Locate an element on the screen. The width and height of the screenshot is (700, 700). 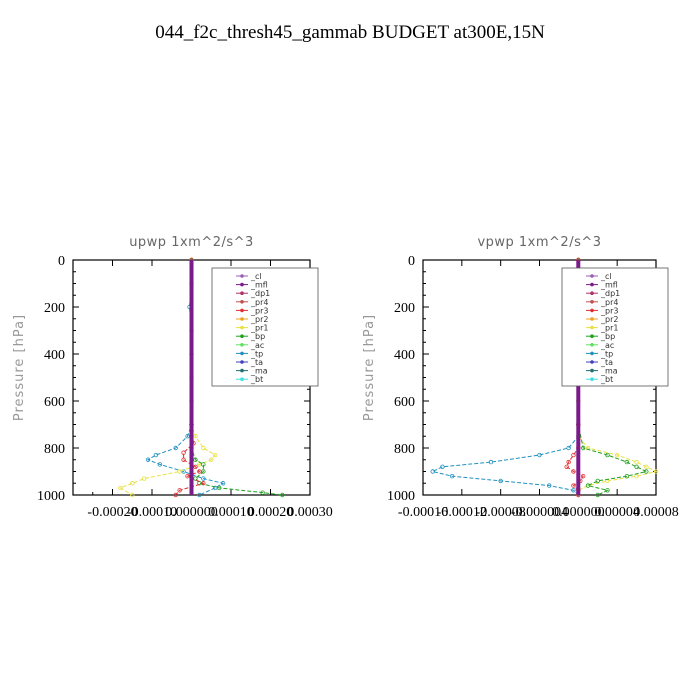
y-tick-label: 400 is located at coordinates (404, 355).